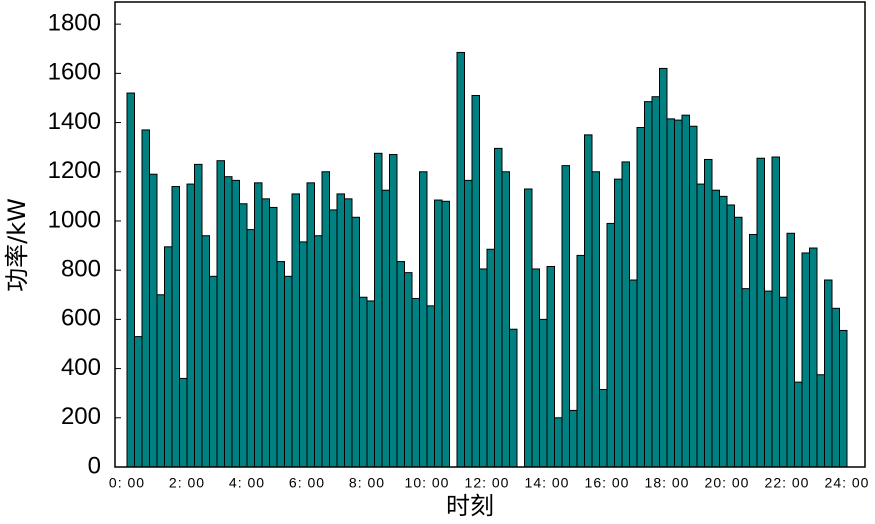 This screenshot has width=875, height=524. What do you see at coordinates (81, 367) in the screenshot?
I see `y-tick-label: 400` at bounding box center [81, 367].